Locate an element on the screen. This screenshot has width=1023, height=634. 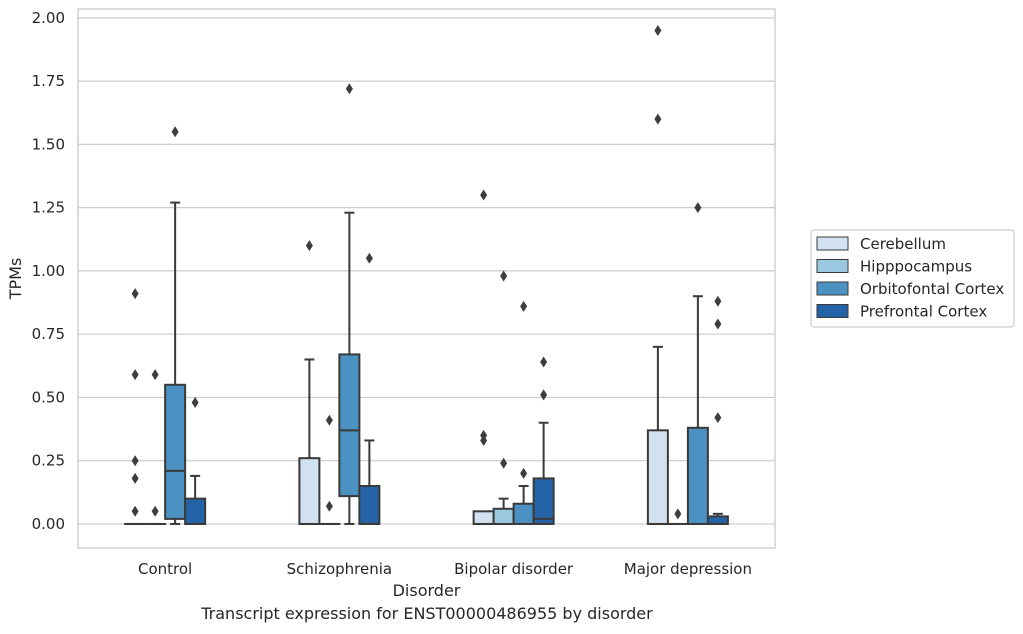
y-tick-label: 1.50 is located at coordinates (48, 144).